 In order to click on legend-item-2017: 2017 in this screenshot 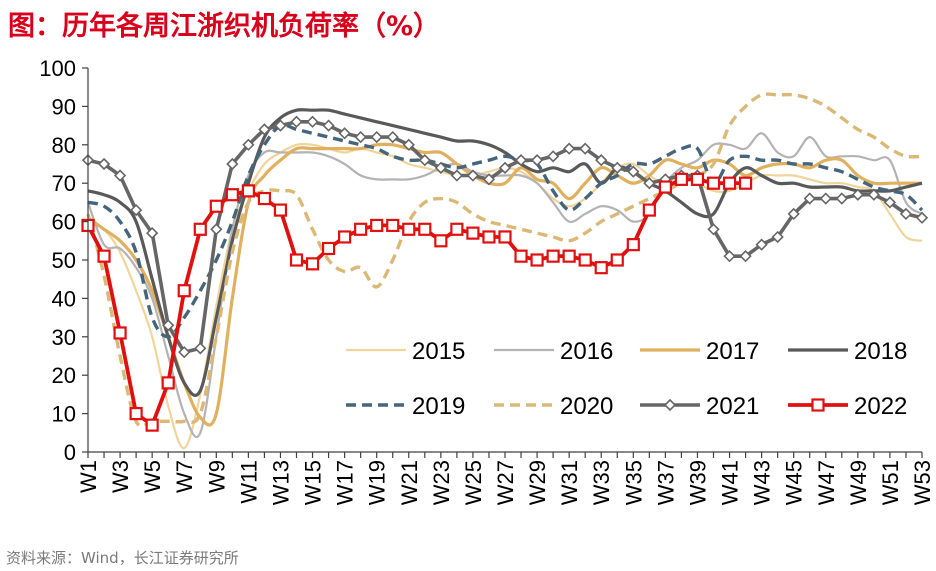, I will do `click(699, 351)`.